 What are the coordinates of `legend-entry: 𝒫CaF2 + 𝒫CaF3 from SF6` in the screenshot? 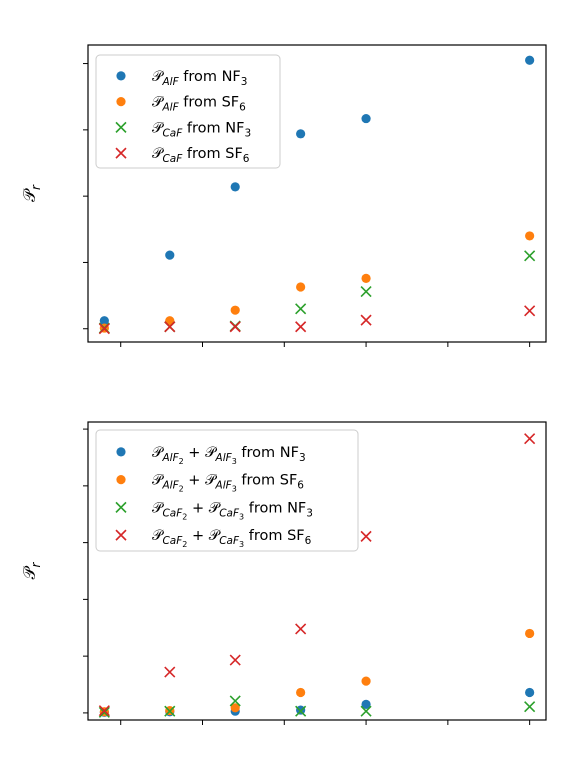 It's located at (232, 538).